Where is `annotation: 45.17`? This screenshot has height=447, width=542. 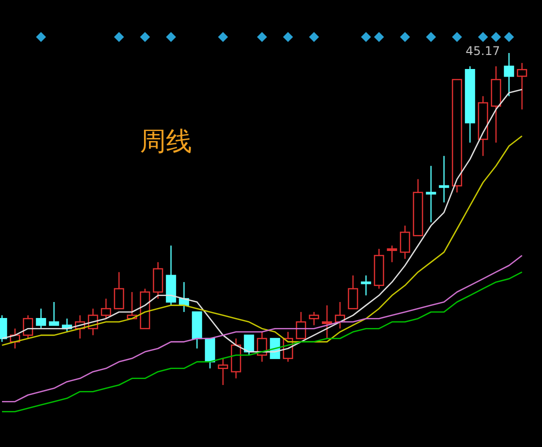
annotation: 45.17 is located at coordinates (483, 51).